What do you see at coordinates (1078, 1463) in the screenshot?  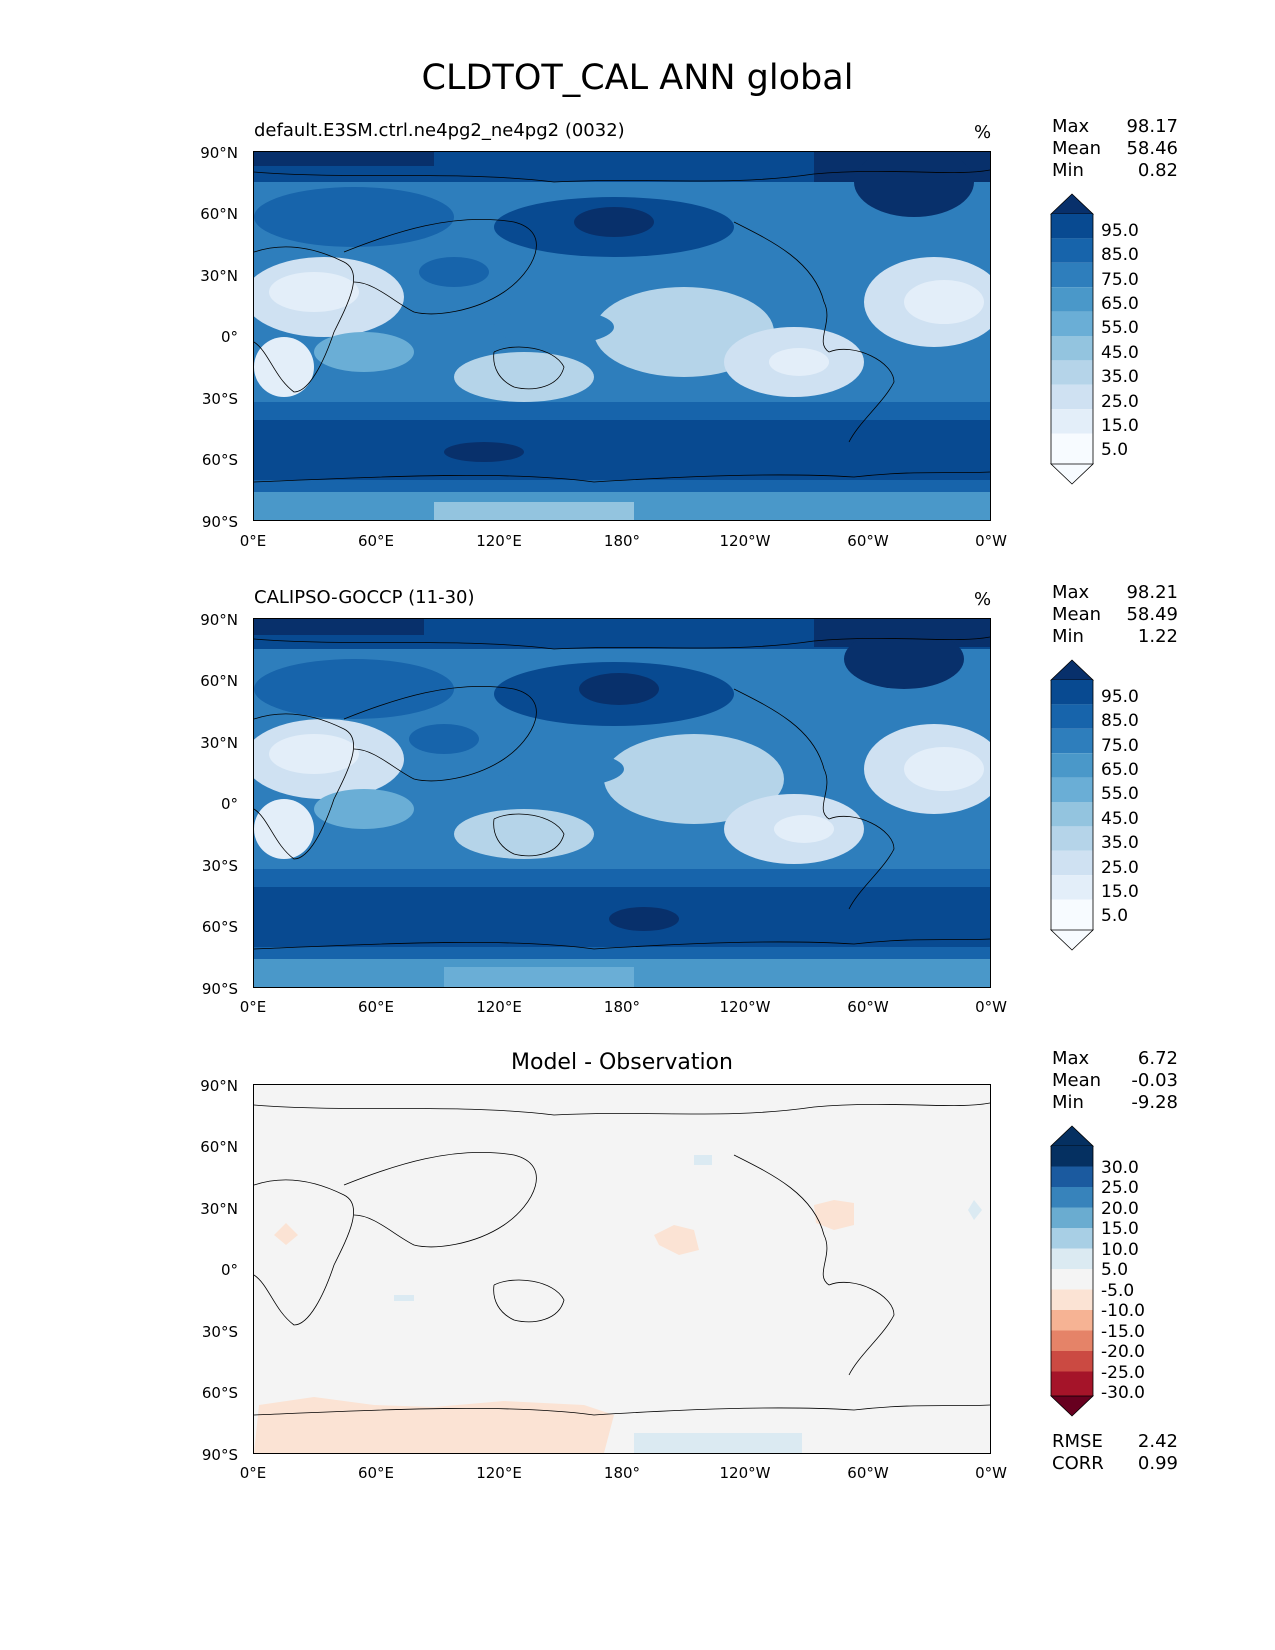 I see `metric-label: CORR` at bounding box center [1078, 1463].